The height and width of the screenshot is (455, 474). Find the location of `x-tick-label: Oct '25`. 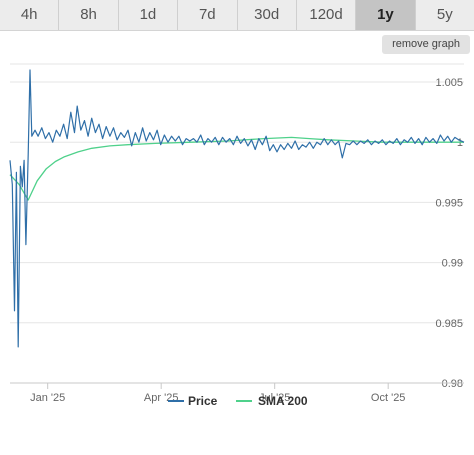

x-tick-label: Oct '25 is located at coordinates (388, 398).